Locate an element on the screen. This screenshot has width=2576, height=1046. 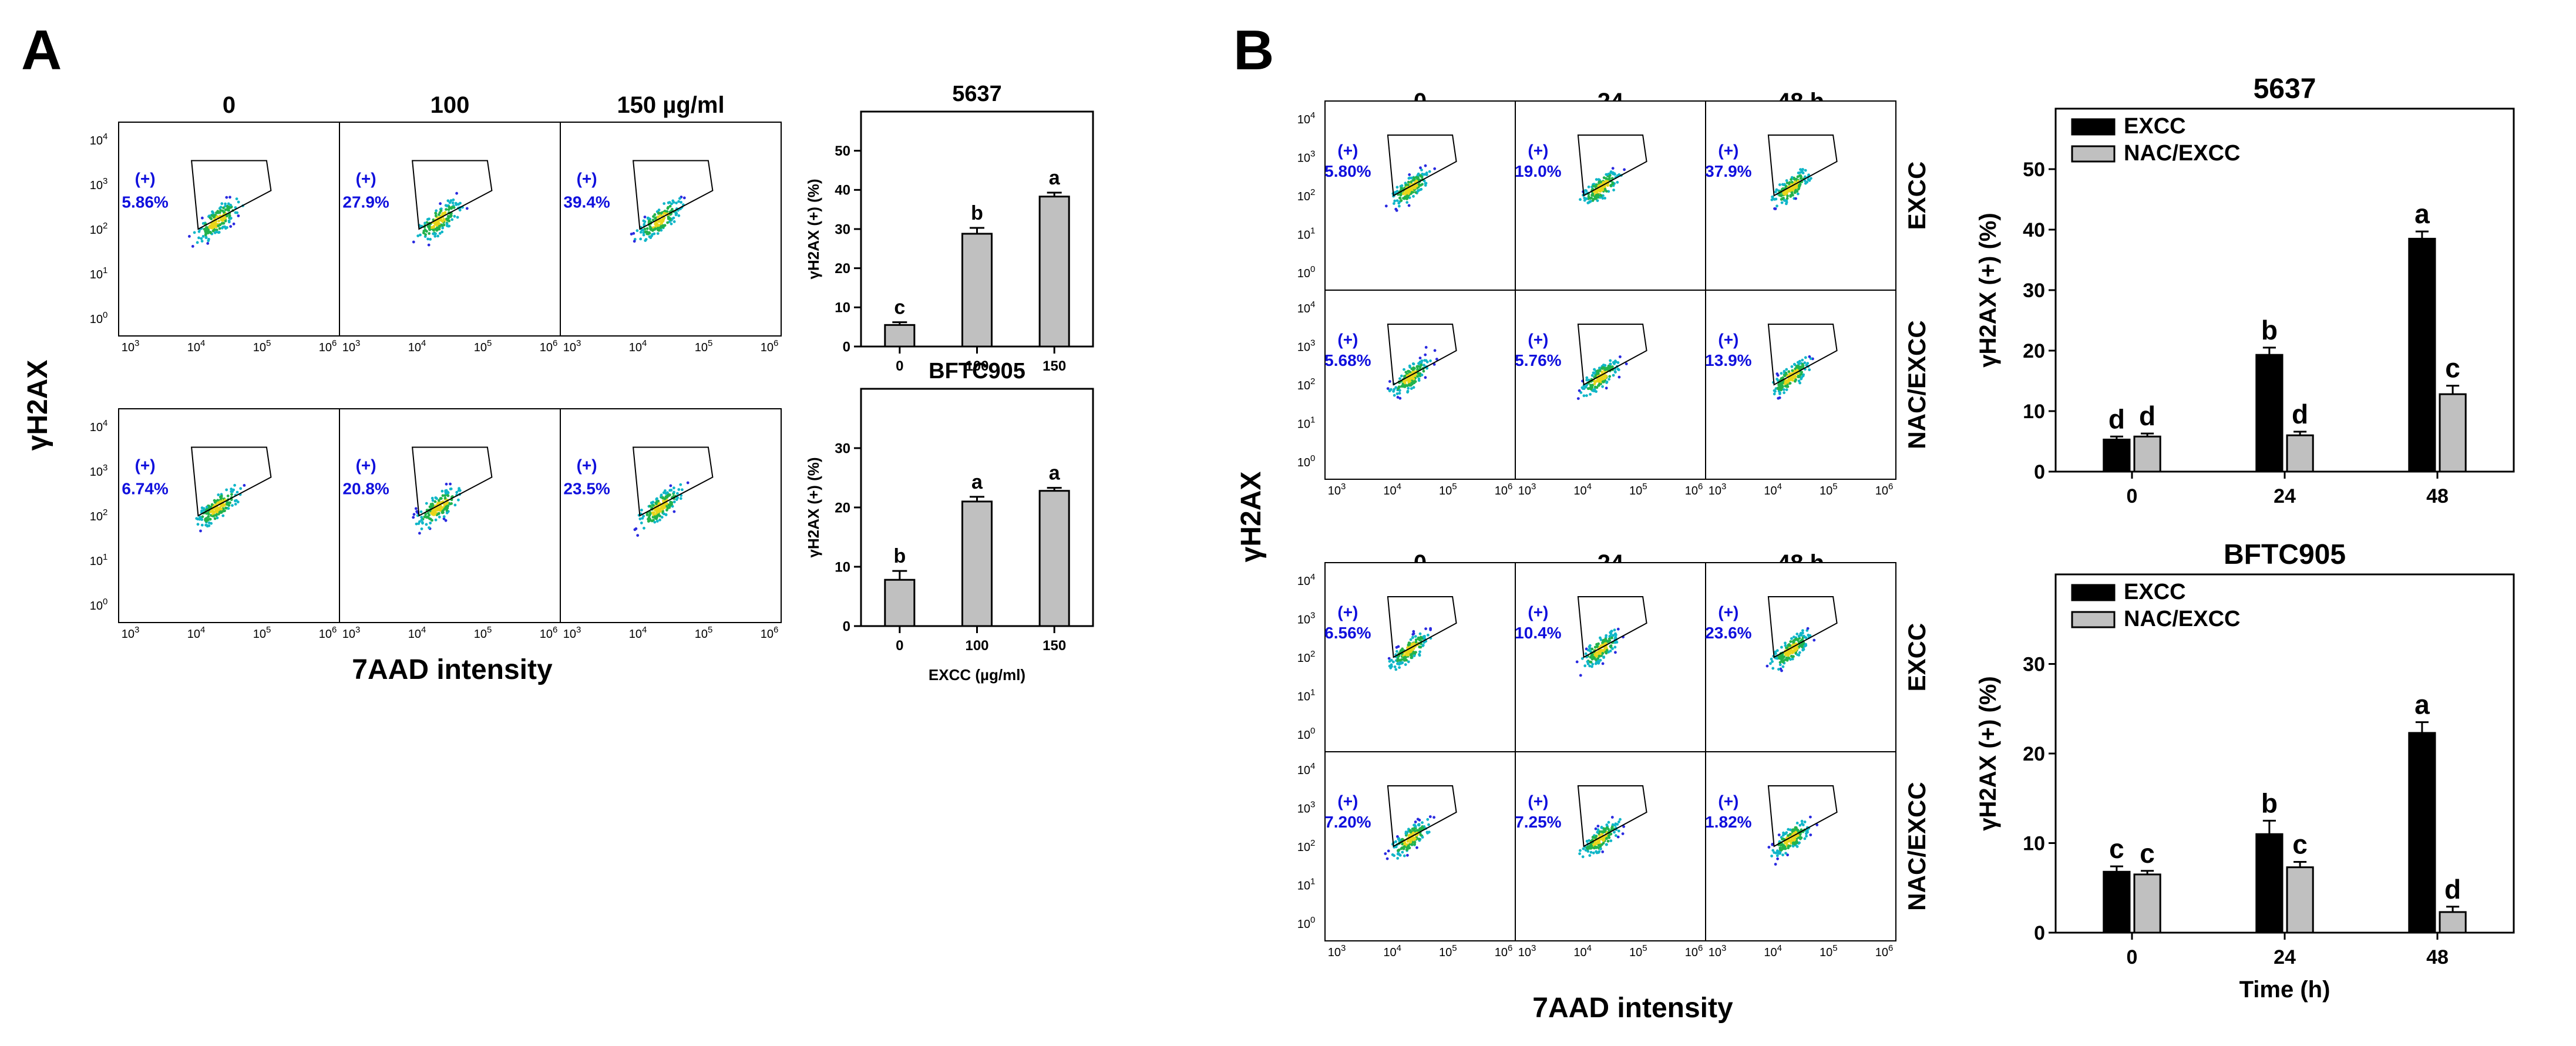
flow-plot: (+) 7.20% is located at coordinates (1420, 846).